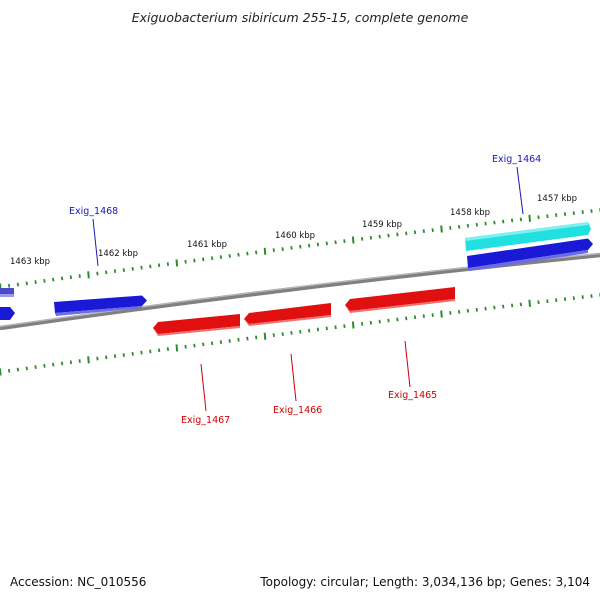 The width and height of the screenshot is (600, 600). Describe the element at coordinates (382, 225) in the screenshot. I see `tick-label-1459: 1459 kbp` at that location.